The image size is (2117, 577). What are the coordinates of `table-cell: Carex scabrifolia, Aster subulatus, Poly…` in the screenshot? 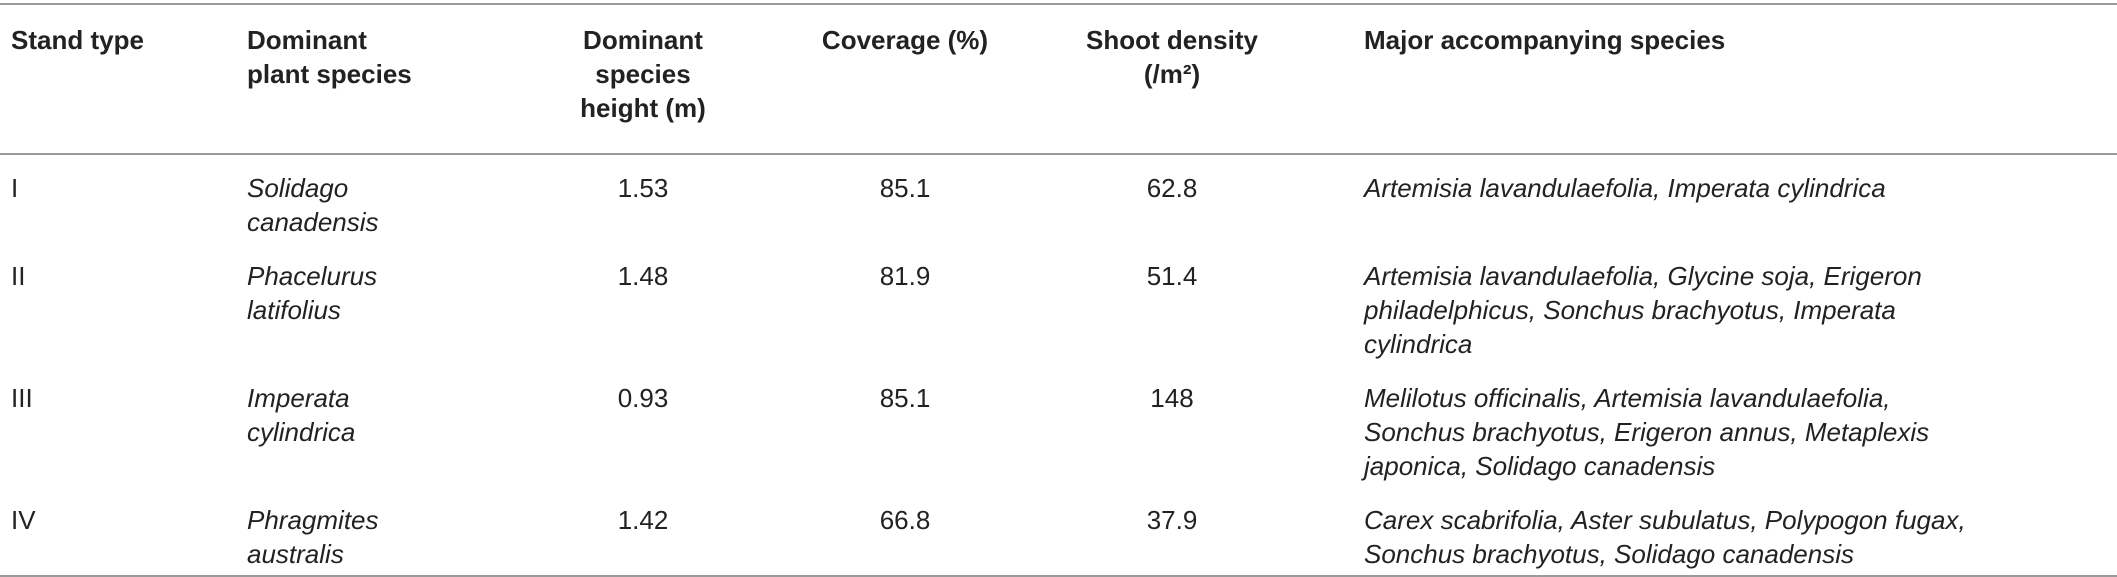 It's located at (1665, 537).